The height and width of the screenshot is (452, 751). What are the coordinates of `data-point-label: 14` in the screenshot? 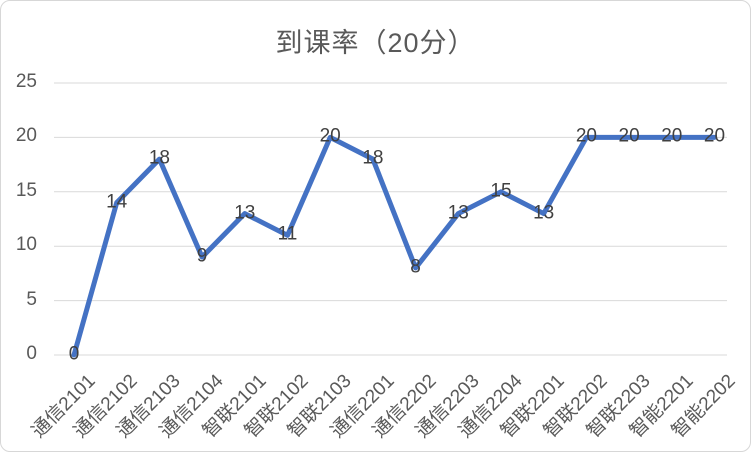 It's located at (117, 202).